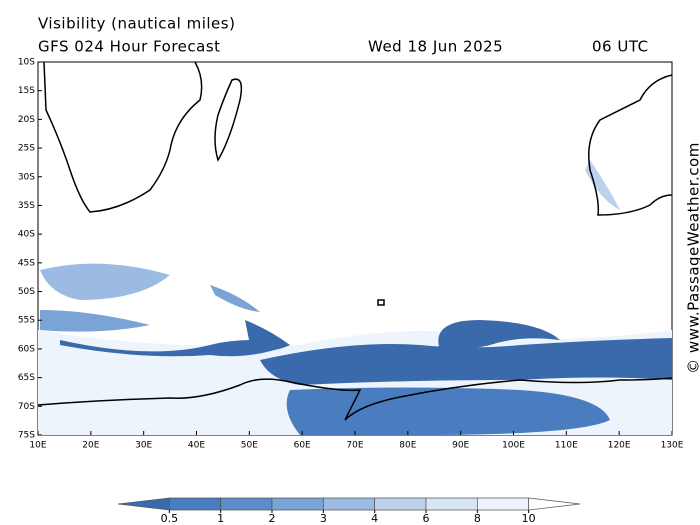  I want to click on colorbar-label: 8, so click(477, 518).